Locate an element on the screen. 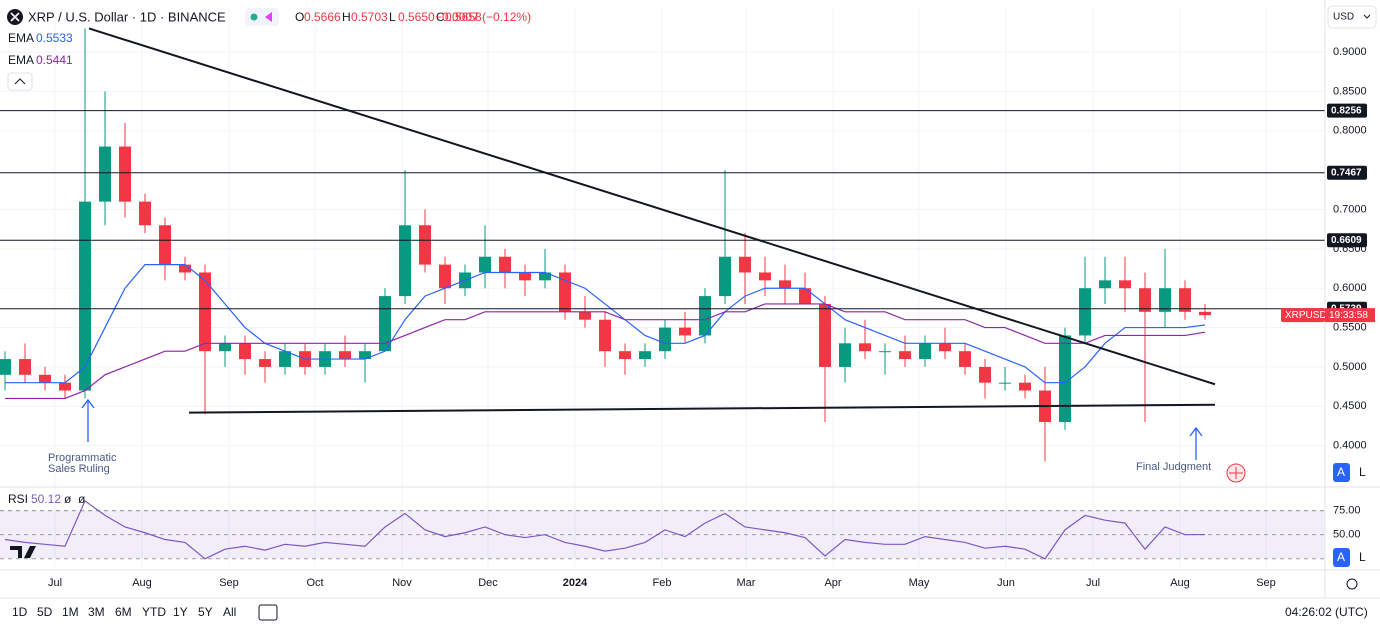  range-button: All is located at coordinates (229, 612).